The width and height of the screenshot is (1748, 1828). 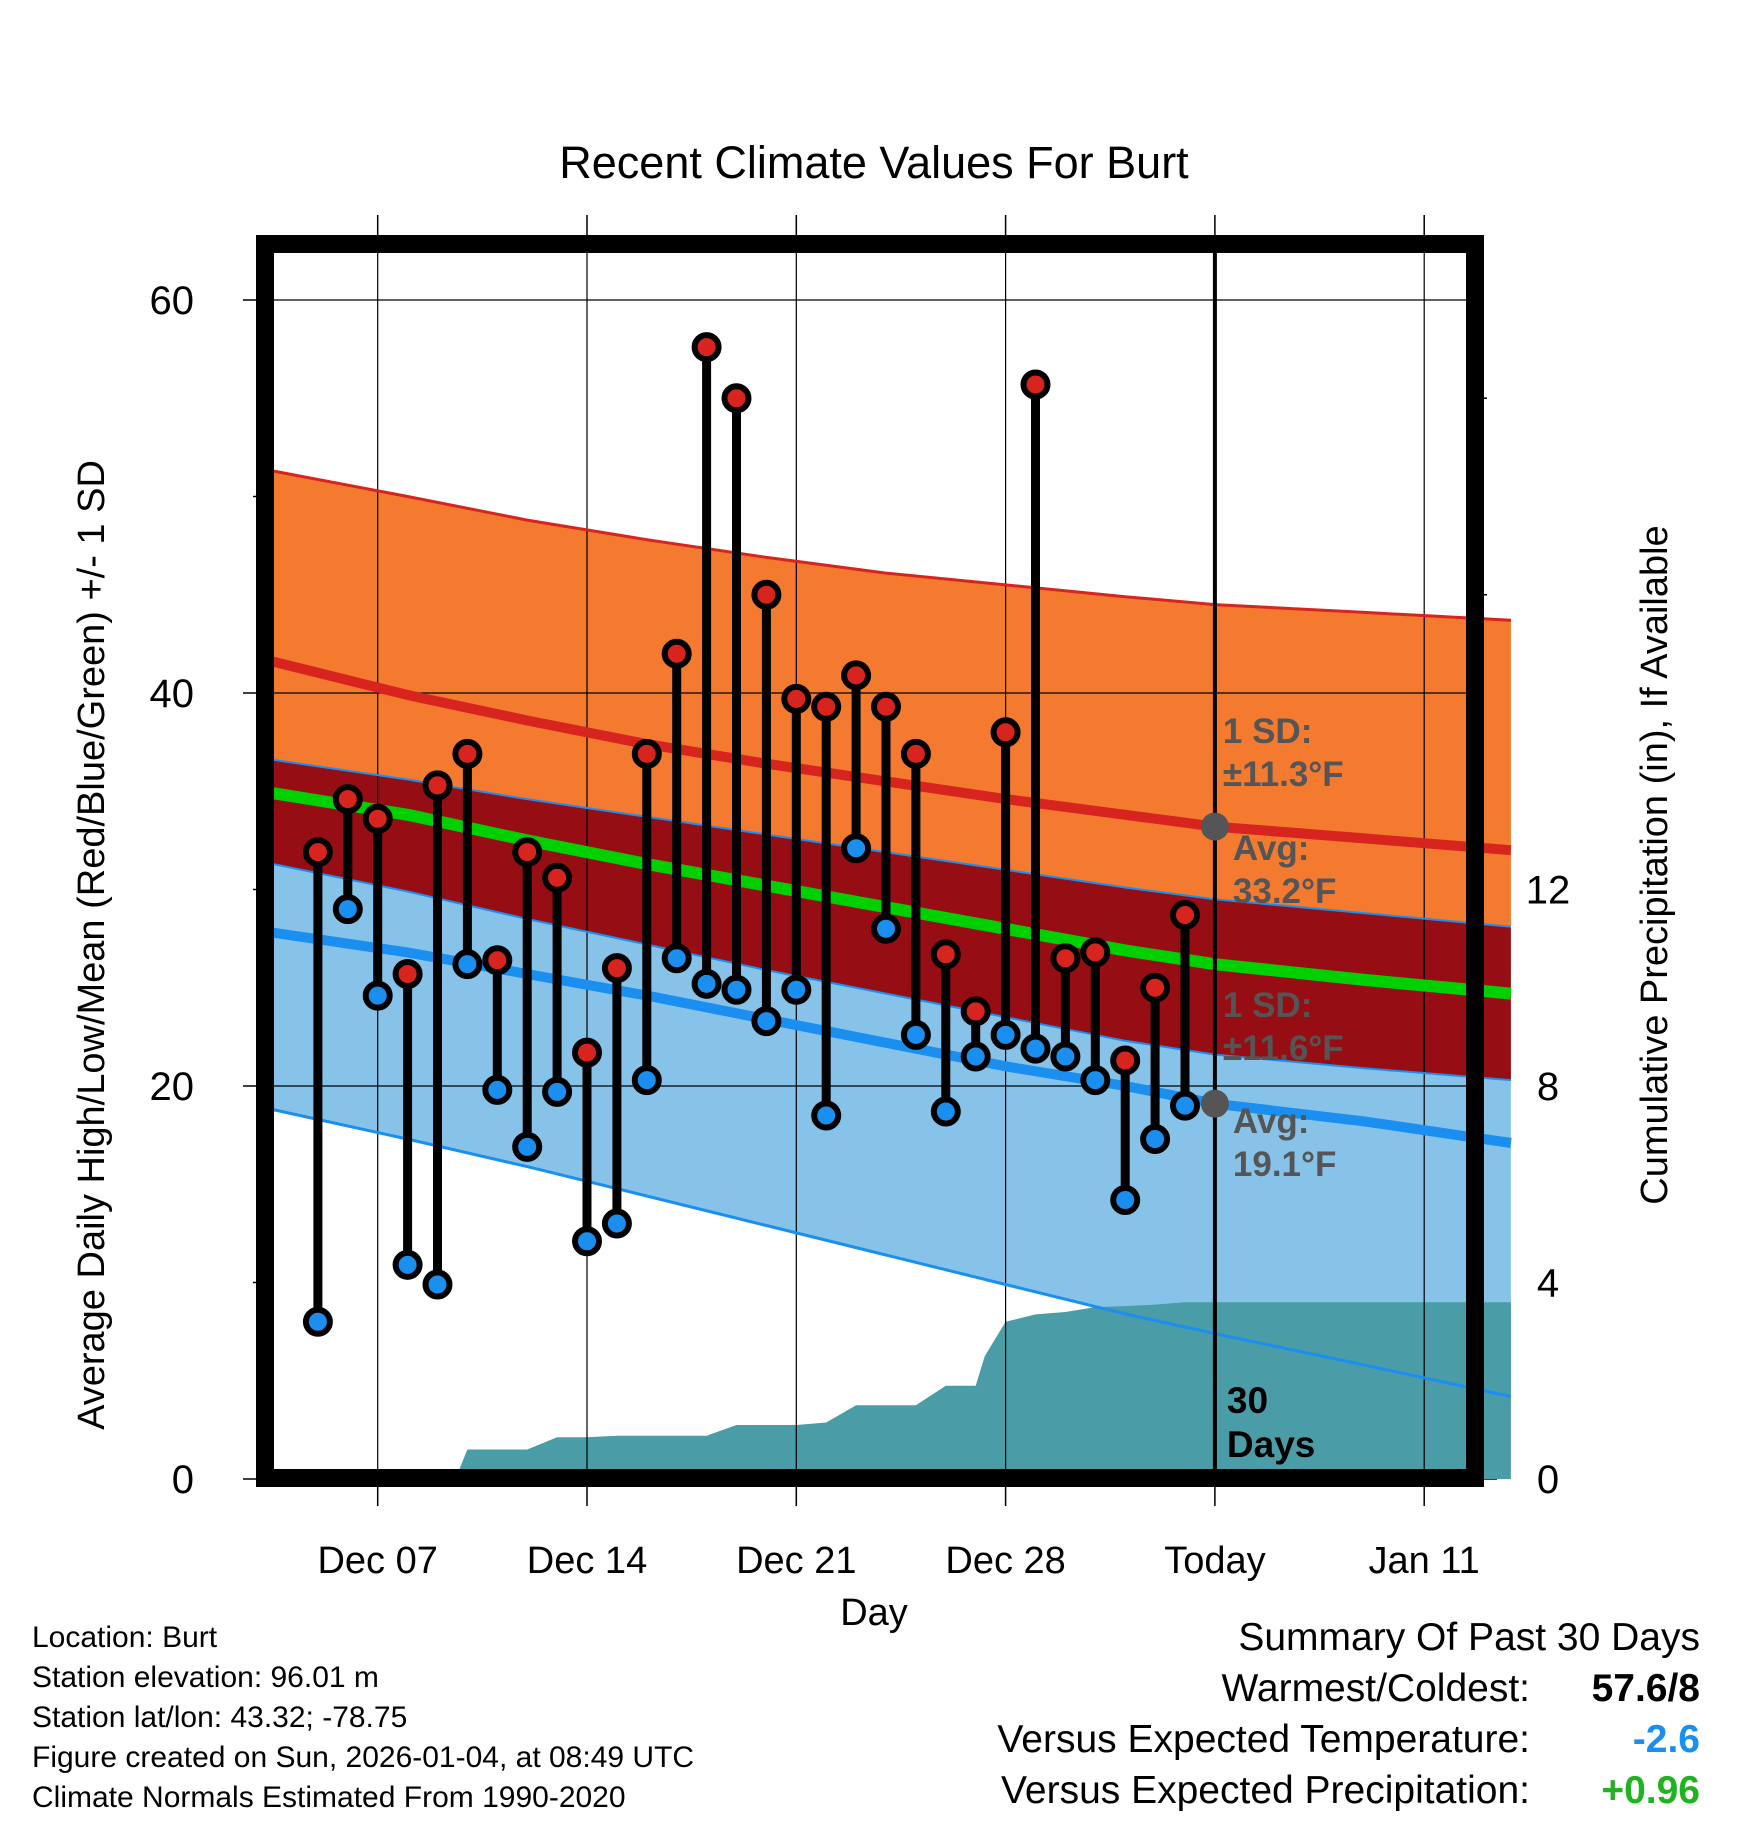 I want to click on today-days-label: 30 Days, so click(x=1271, y=1422).